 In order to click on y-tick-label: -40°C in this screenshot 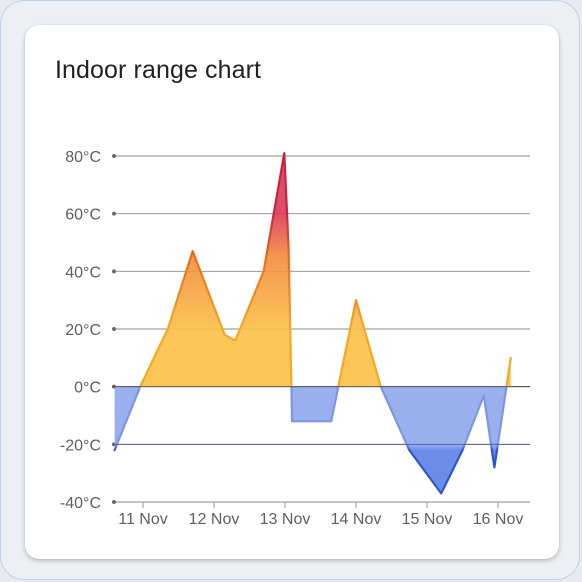, I will do `click(80, 503)`.